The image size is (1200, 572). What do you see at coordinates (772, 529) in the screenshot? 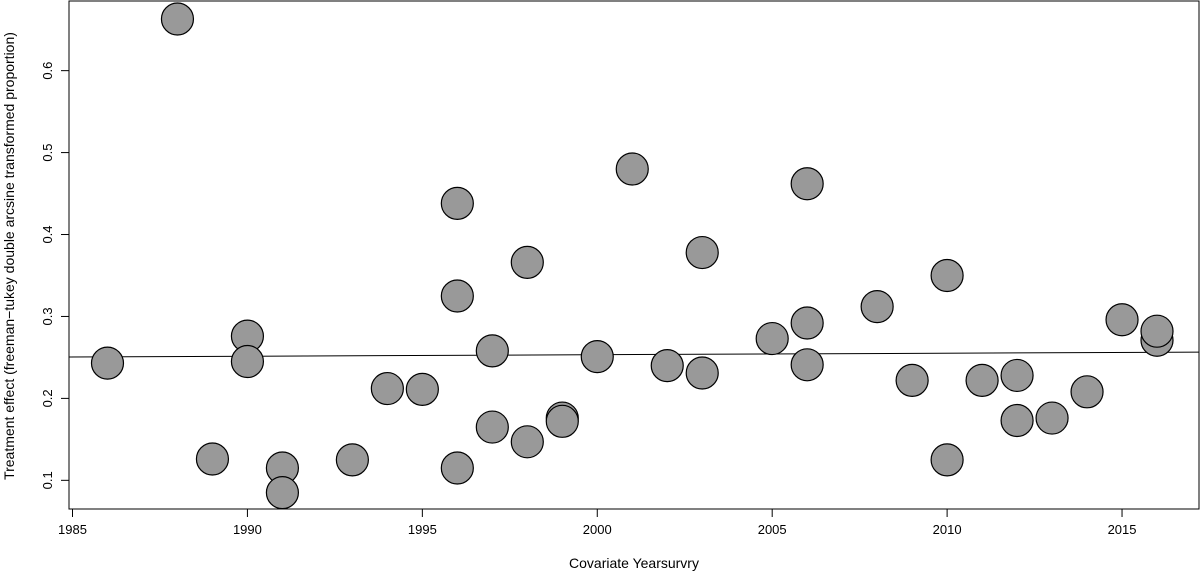
I see `x-tick-label: 2005` at bounding box center [772, 529].